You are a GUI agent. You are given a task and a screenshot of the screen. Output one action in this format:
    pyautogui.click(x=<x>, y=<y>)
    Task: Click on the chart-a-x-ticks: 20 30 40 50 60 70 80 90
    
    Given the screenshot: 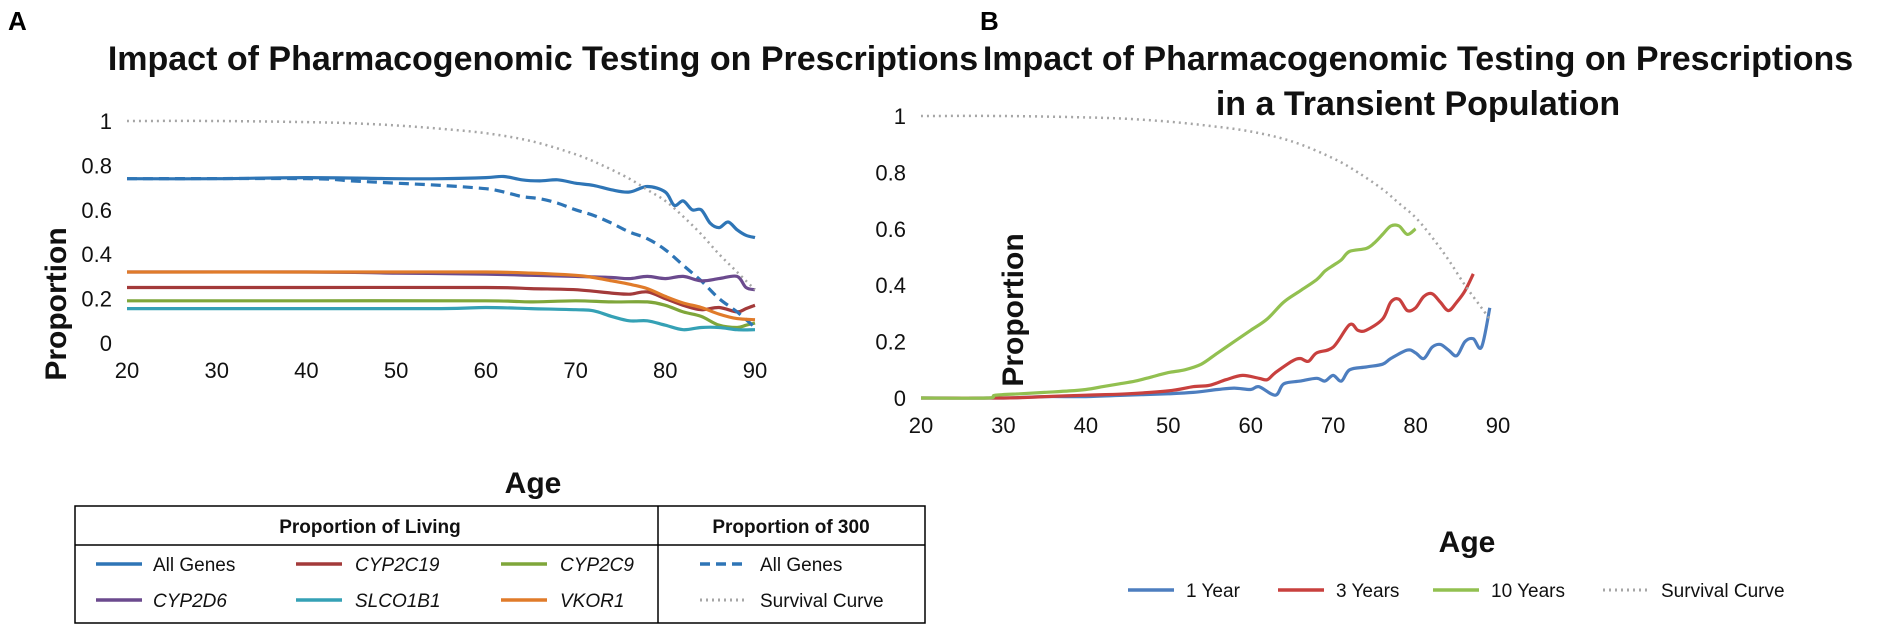 What is the action you would take?
    pyautogui.click(x=441, y=370)
    